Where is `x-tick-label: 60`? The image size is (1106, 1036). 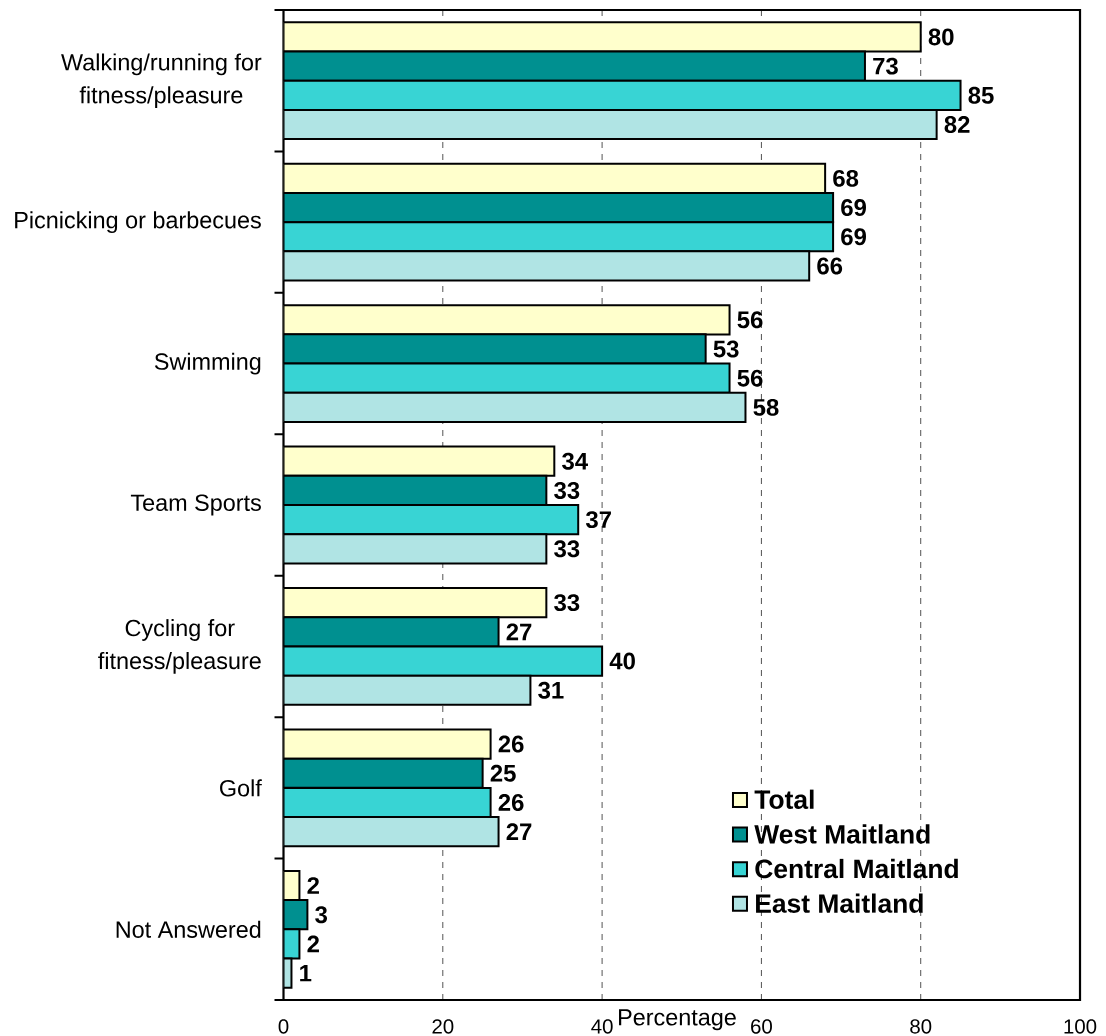
x-tick-label: 60 is located at coordinates (761, 1026).